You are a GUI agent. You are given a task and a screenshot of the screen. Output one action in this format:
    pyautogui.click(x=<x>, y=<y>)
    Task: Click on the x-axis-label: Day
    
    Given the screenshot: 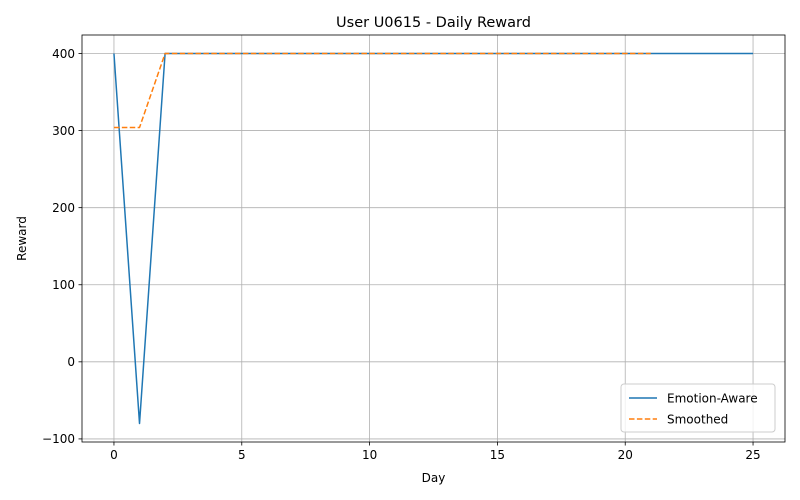 What is the action you would take?
    pyautogui.click(x=434, y=478)
    